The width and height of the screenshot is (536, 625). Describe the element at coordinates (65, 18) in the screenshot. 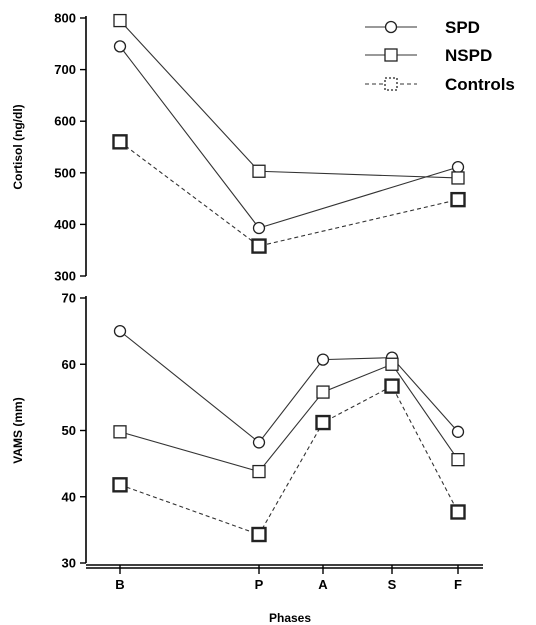

I see `cortisol-y-tick-label: 800` at that location.